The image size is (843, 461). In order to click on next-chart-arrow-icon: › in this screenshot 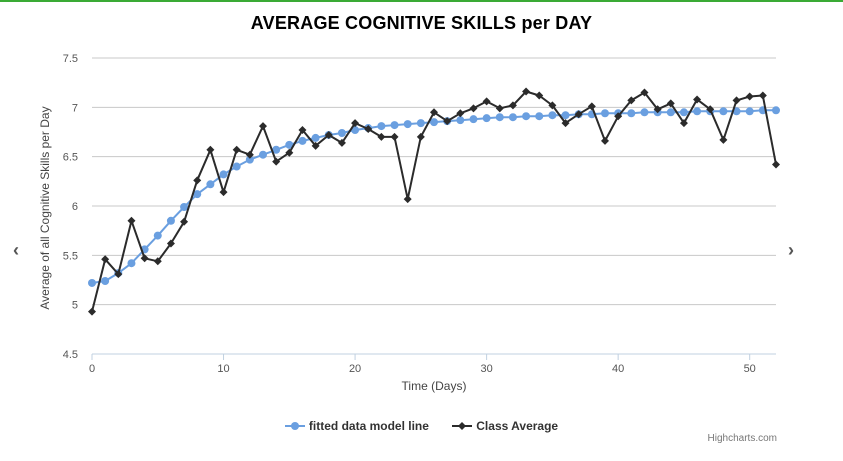, I will do `click(791, 250)`.